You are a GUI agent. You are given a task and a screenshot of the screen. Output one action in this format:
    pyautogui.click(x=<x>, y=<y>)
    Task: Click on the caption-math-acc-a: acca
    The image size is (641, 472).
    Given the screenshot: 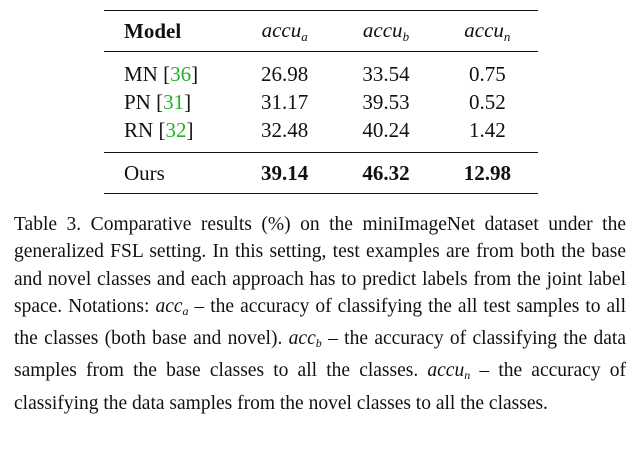 What is the action you would take?
    pyautogui.click(x=172, y=306)
    